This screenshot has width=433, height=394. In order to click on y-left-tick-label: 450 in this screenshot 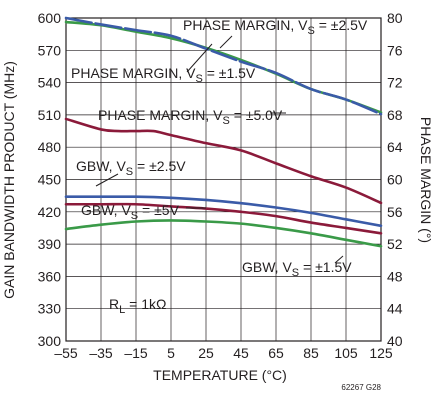, I will do `click(50, 180)`.